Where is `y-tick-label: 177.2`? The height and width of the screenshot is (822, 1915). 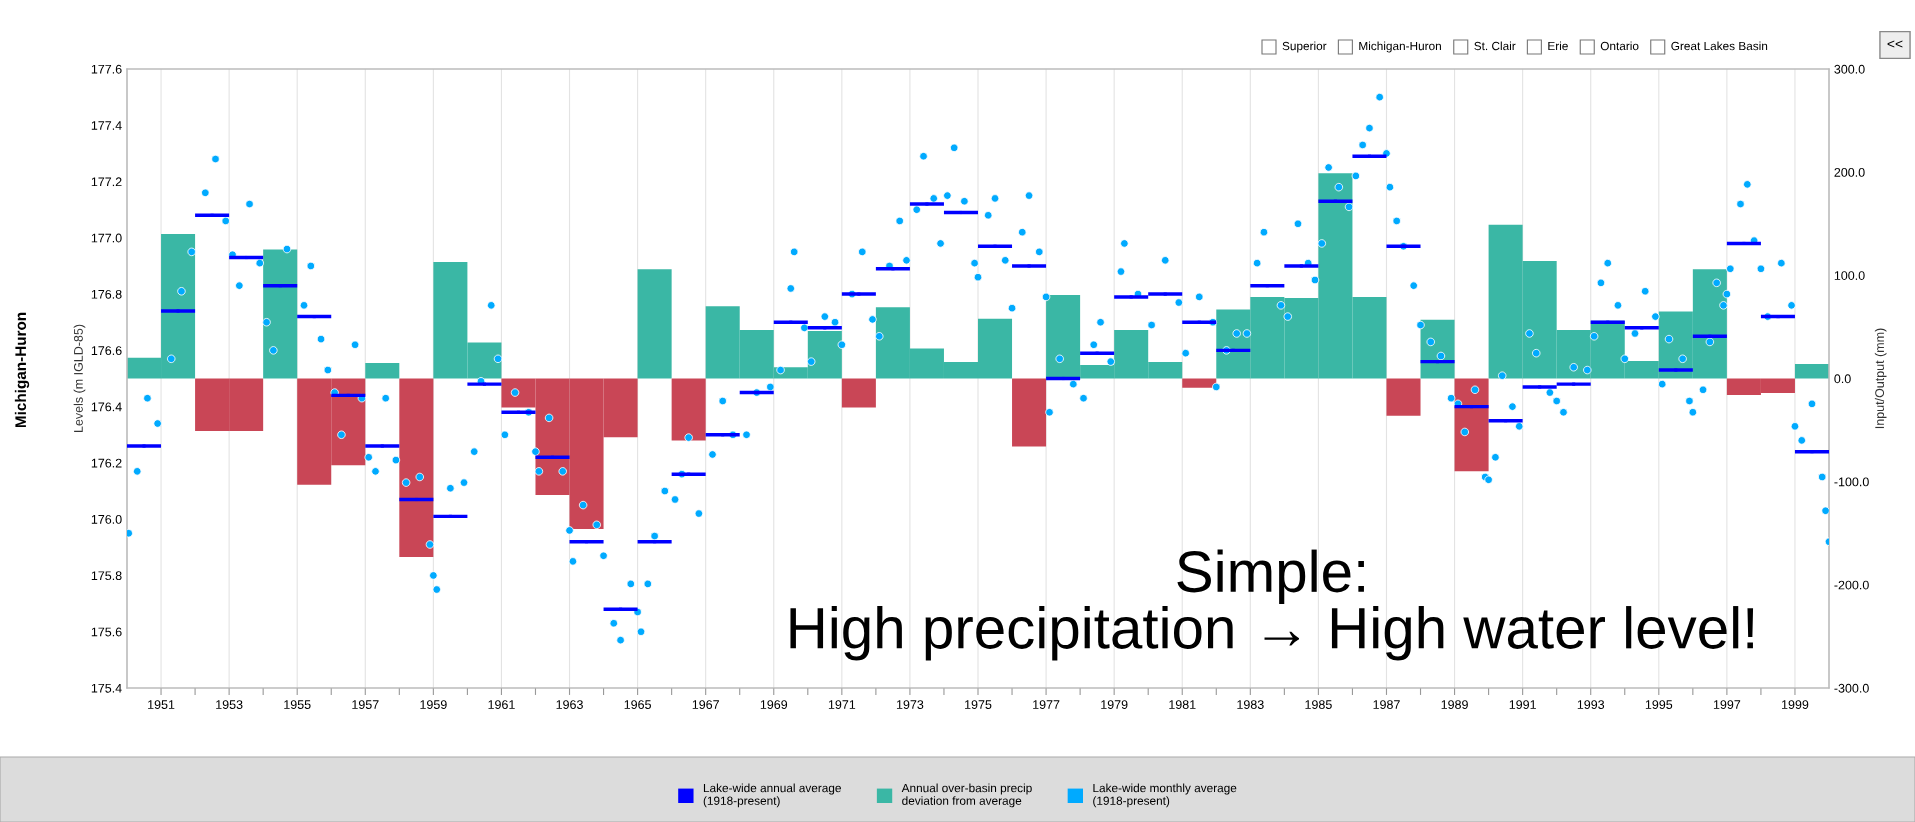 y-tick-label: 177.2 is located at coordinates (106, 182).